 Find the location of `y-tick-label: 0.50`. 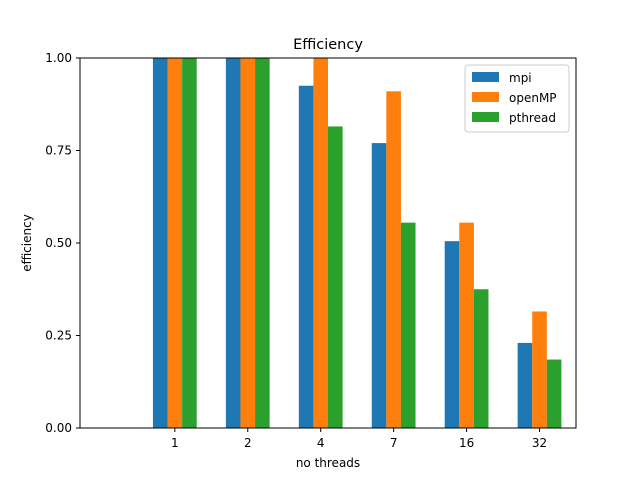

y-tick-label: 0.50 is located at coordinates (58, 243).